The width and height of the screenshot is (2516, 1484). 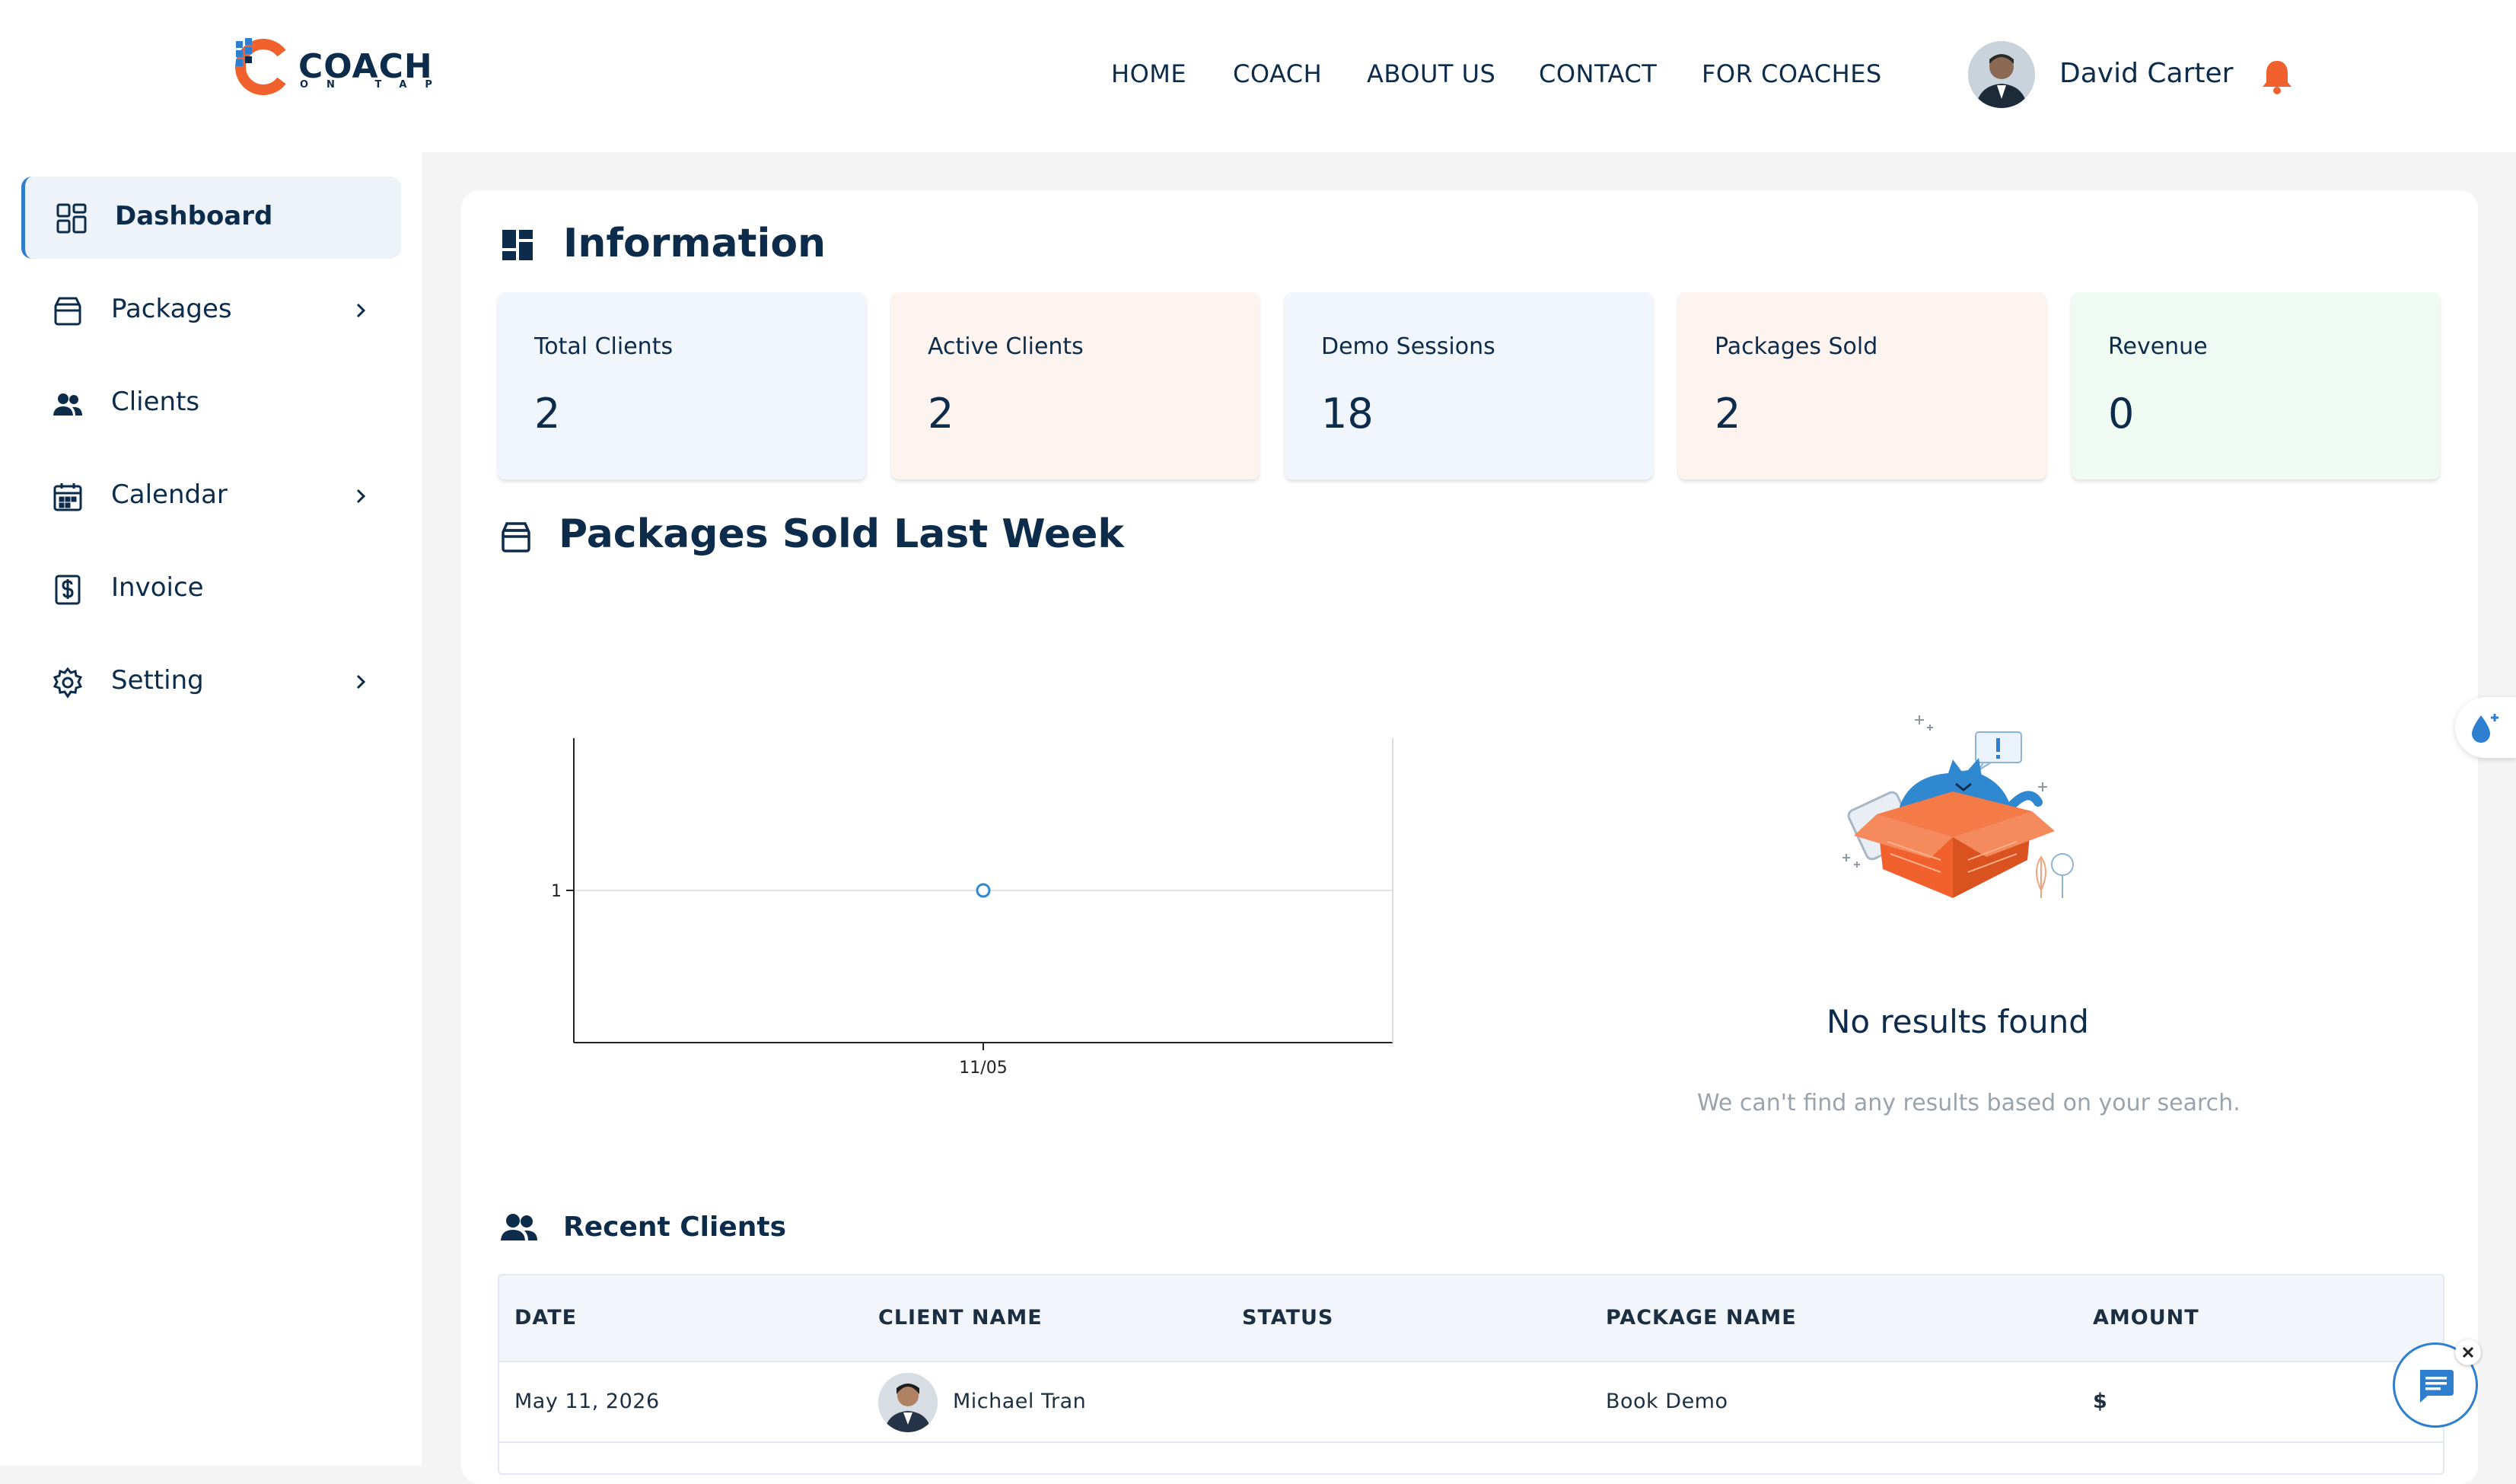 I want to click on stat-value: 18, so click(x=1347, y=414).